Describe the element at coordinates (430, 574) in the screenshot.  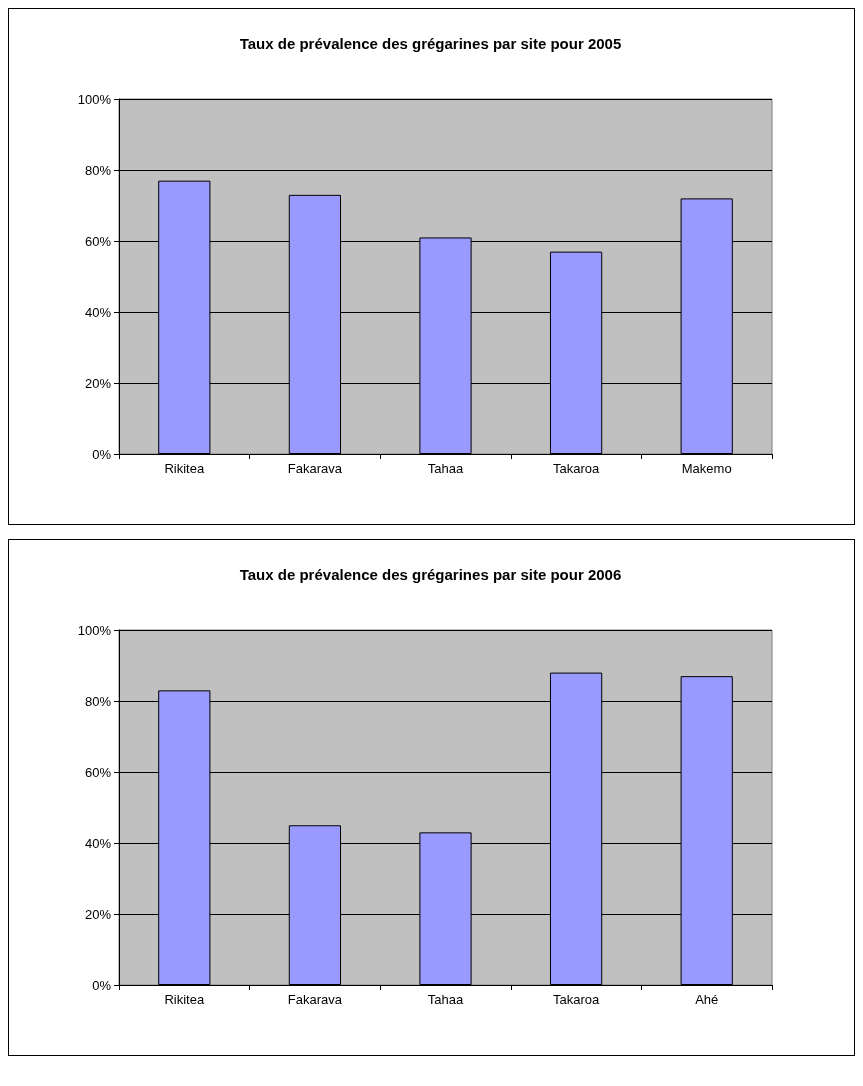
I see `chart-title: Taux de prévalence des grégarines par site pour 2006` at that location.